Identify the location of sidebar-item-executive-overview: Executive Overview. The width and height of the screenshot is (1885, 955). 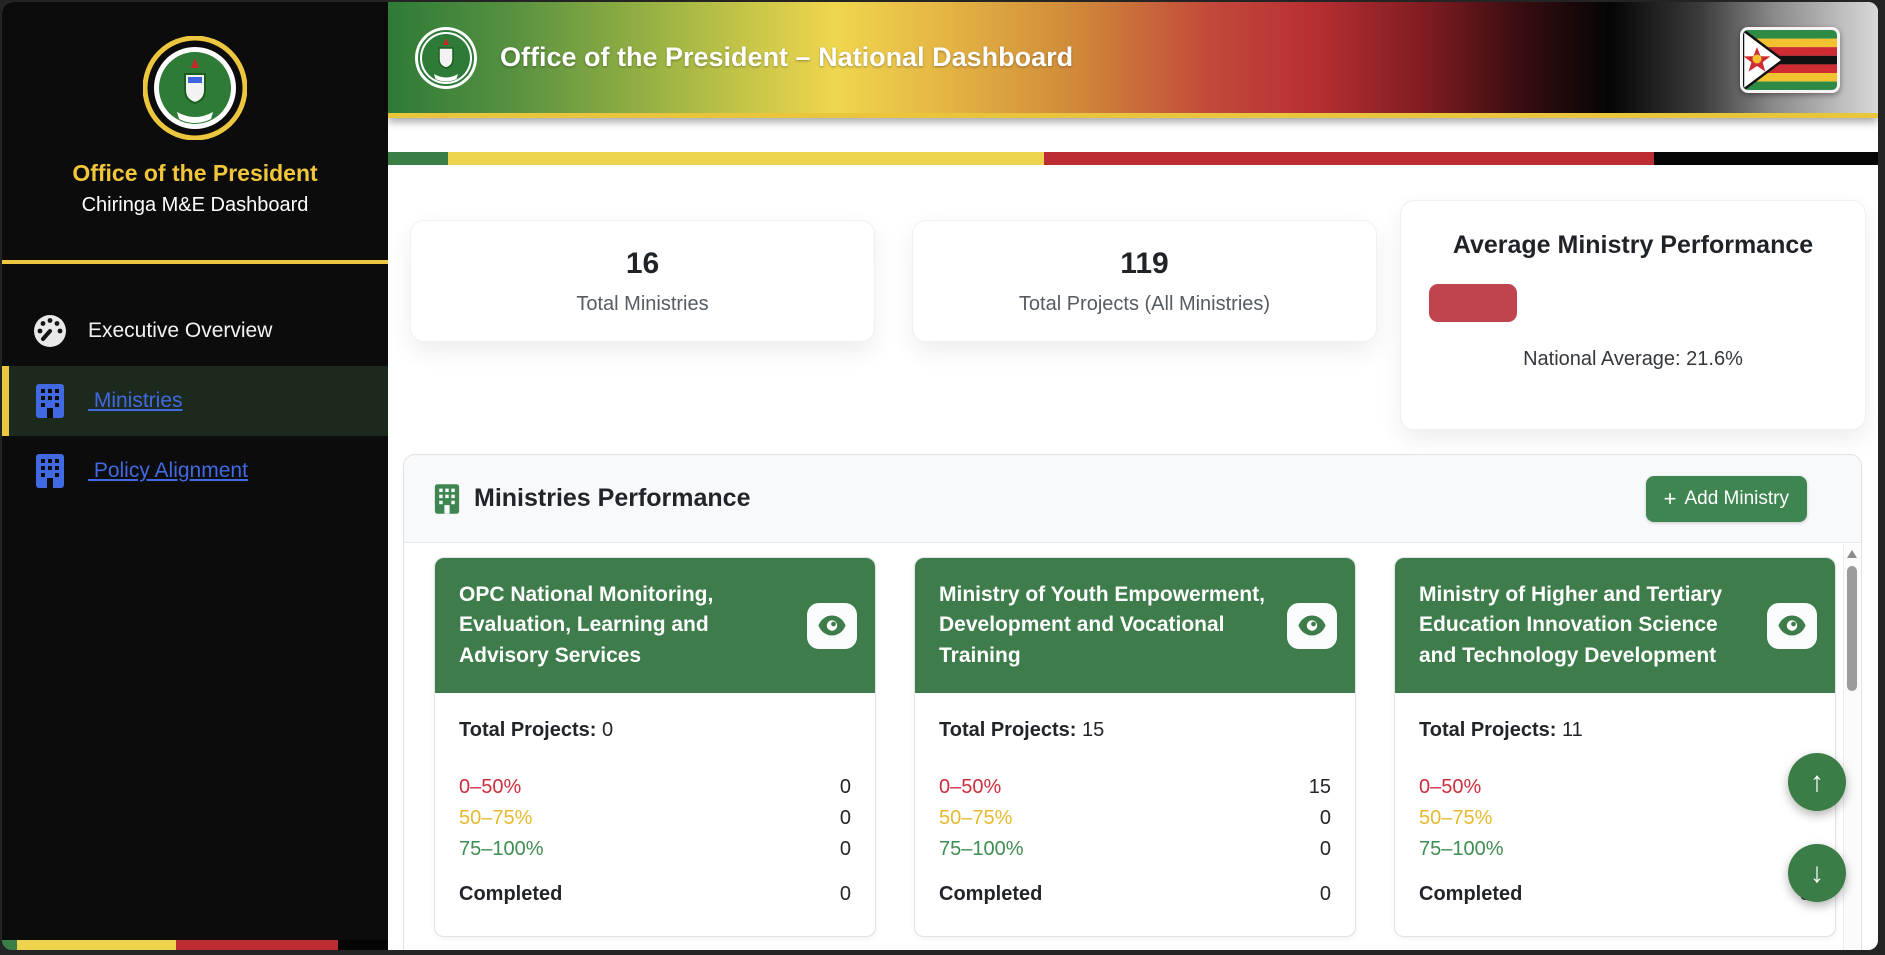
(195, 331).